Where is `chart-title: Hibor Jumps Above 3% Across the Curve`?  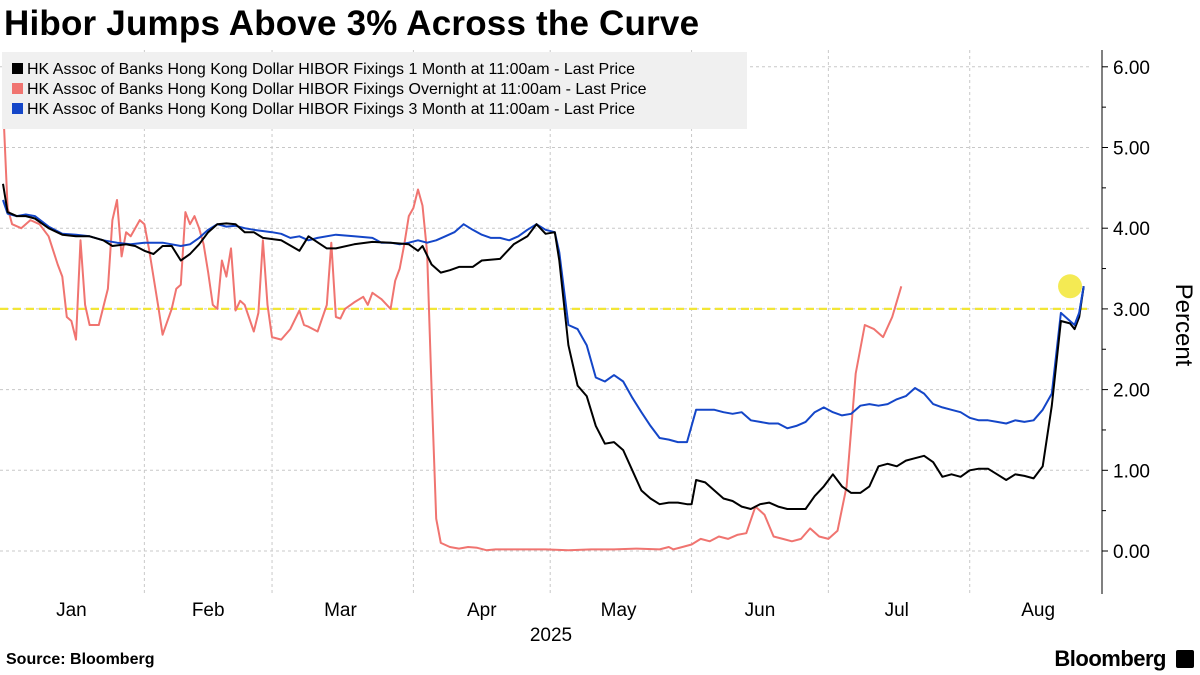 chart-title: Hibor Jumps Above 3% Across the Curve is located at coordinates (352, 23).